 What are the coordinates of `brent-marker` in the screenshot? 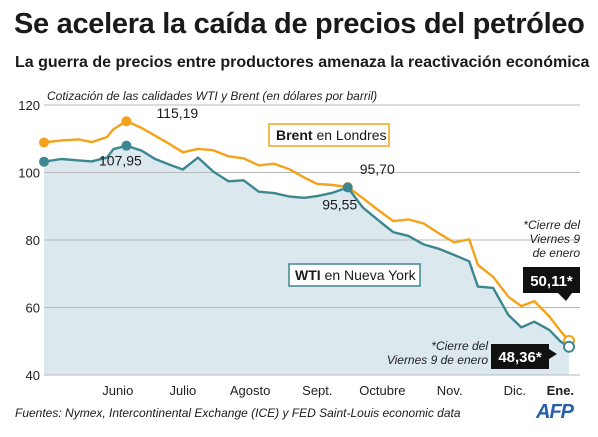 It's located at (126, 121).